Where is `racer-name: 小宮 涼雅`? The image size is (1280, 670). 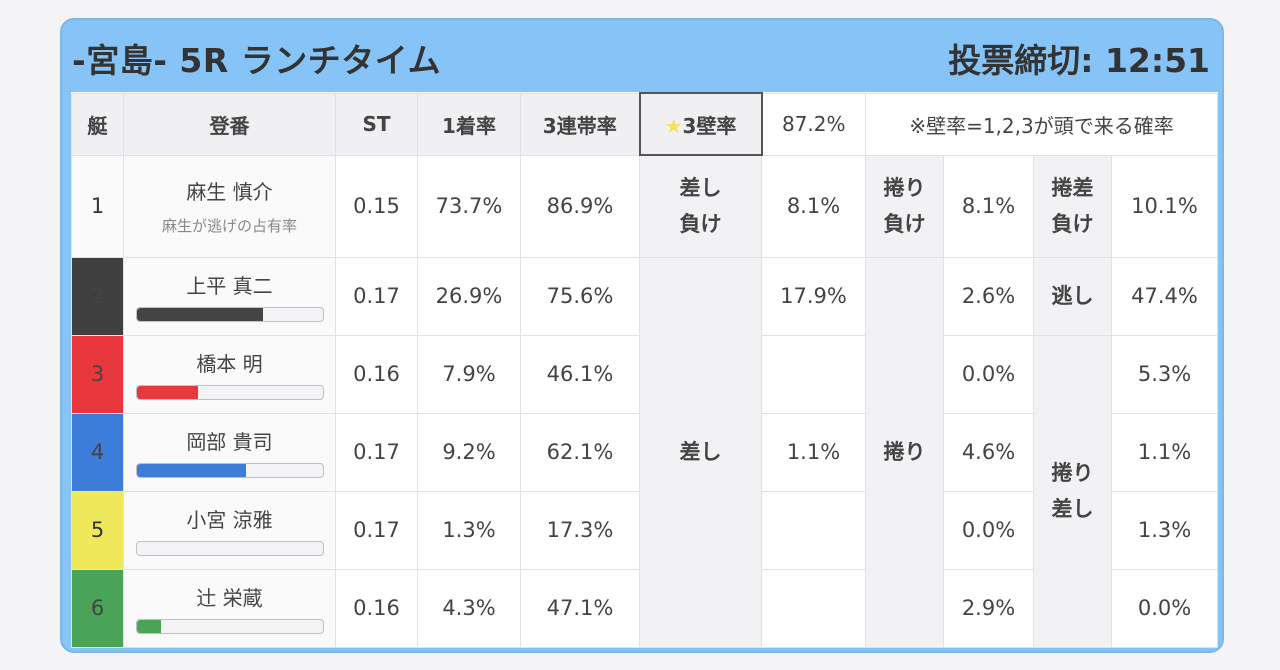 racer-name: 小宮 涼雅 is located at coordinates (229, 520).